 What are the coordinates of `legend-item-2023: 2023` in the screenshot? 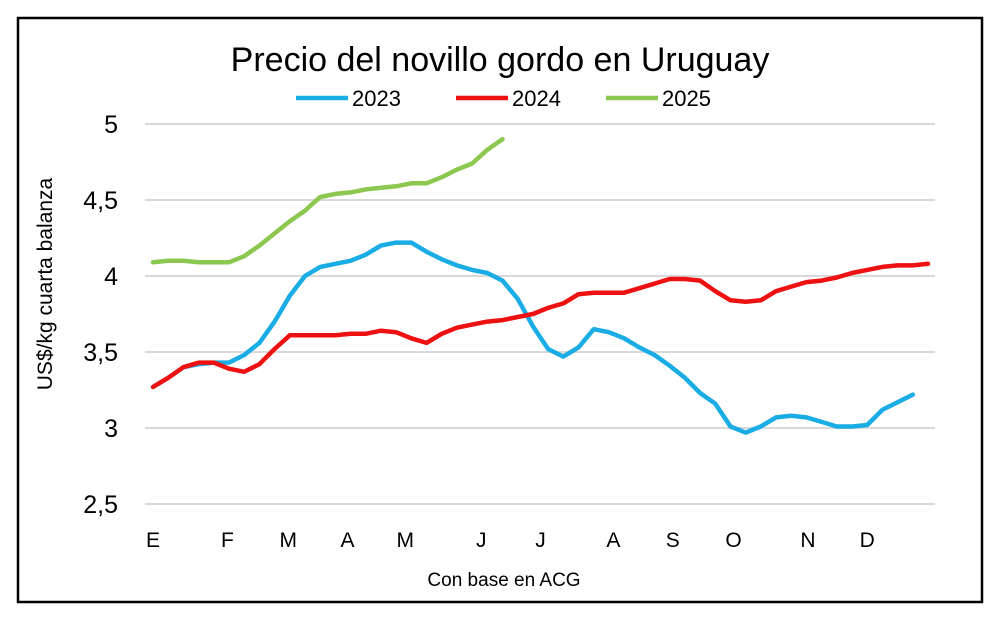 It's located at (348, 98).